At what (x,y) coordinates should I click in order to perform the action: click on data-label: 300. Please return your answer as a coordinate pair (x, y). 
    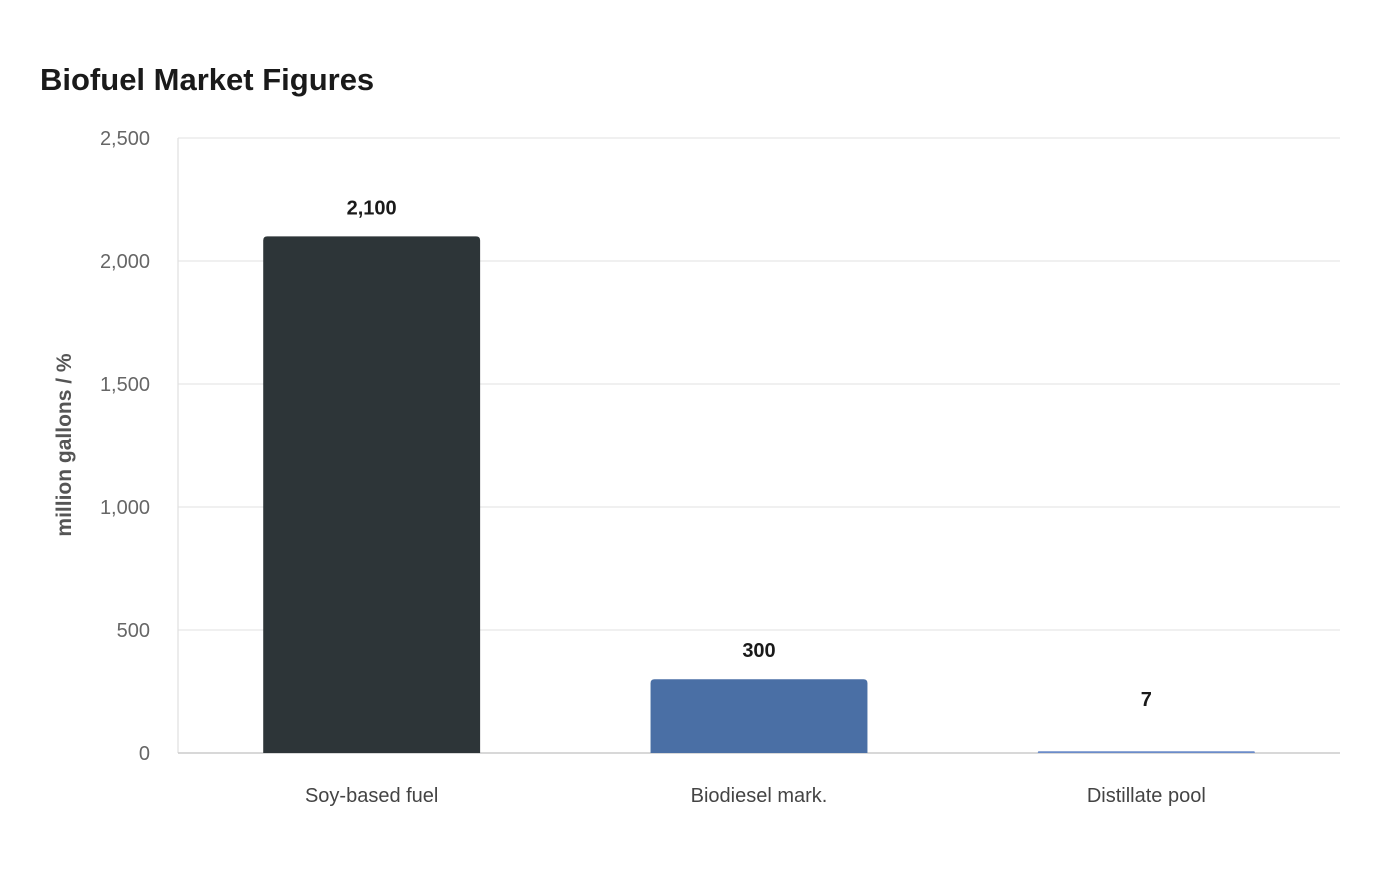
    Looking at the image, I should click on (758, 651).